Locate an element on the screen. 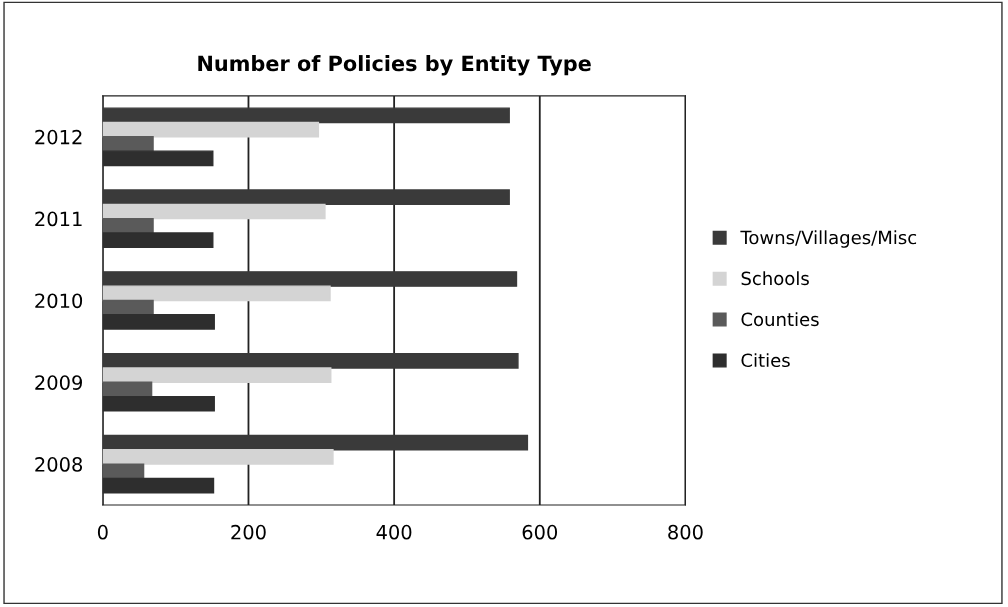  x-tick-label: 400 is located at coordinates (394, 532).